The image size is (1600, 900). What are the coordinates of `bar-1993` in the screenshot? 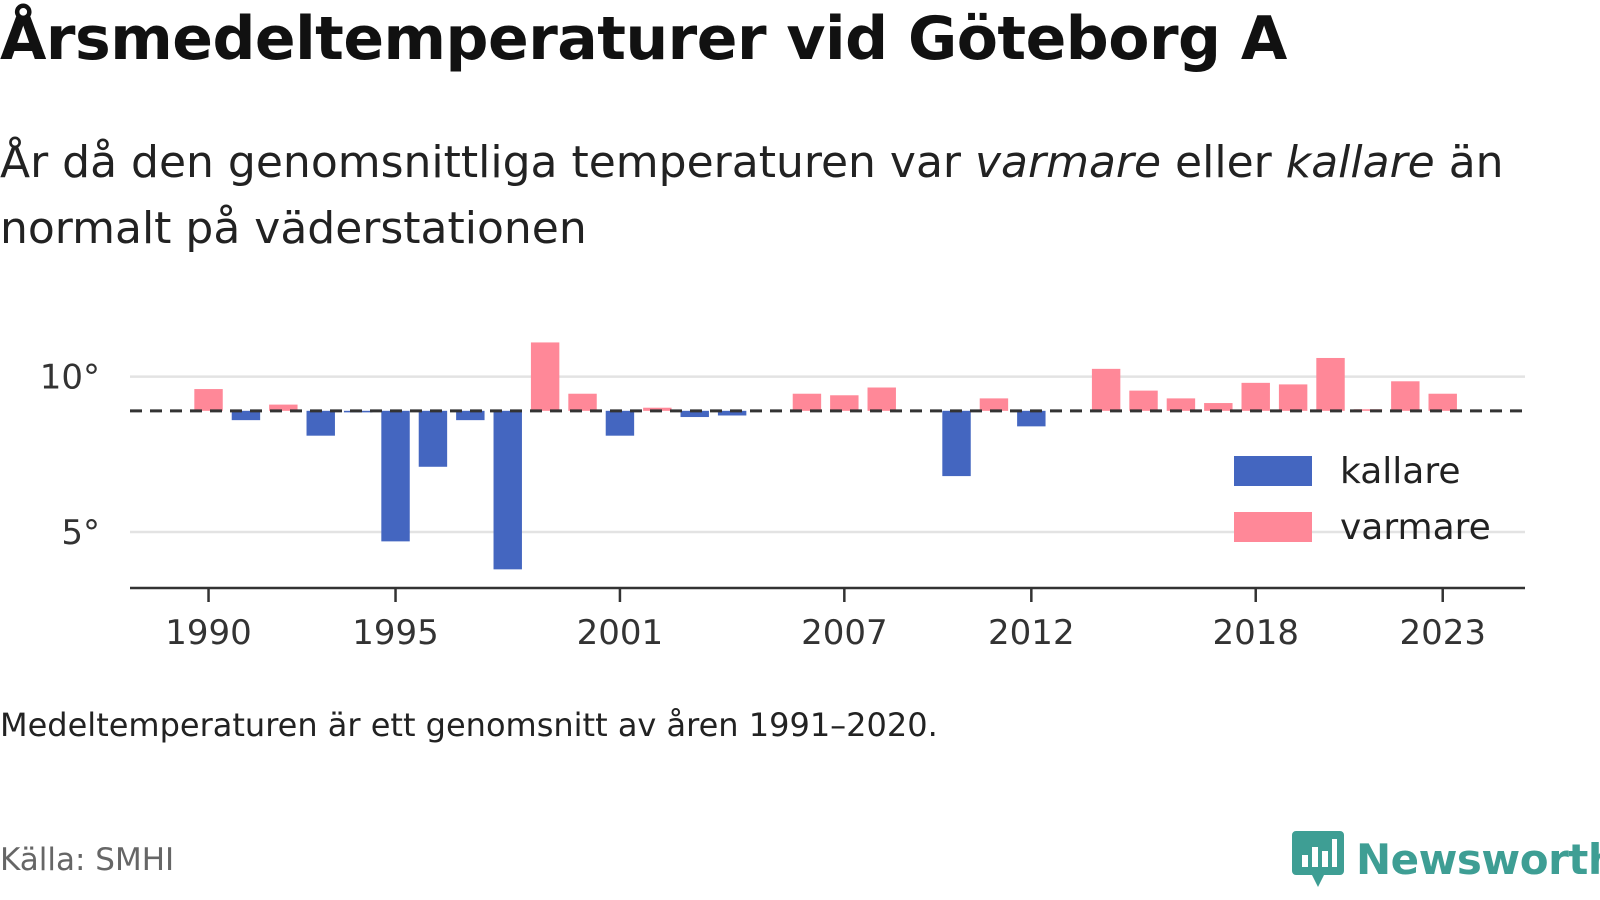 It's located at (320, 423).